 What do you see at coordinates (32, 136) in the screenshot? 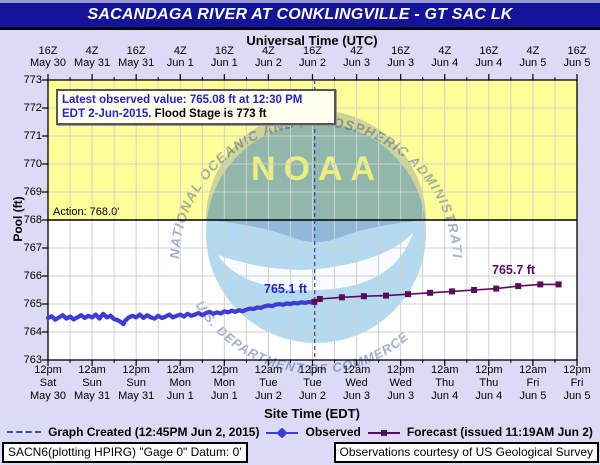
I see `y-tick-label: 771` at bounding box center [32, 136].